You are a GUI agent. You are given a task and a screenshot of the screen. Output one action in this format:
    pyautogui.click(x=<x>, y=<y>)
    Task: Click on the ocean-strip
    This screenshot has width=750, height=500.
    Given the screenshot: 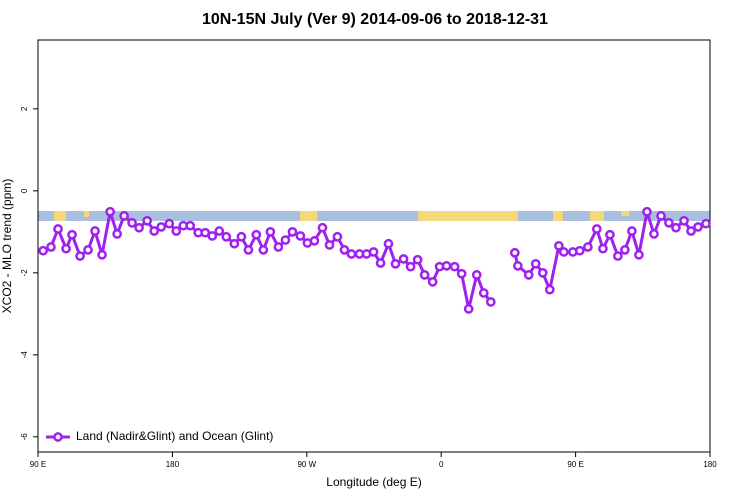 What is the action you would take?
    pyautogui.click(x=374, y=216)
    